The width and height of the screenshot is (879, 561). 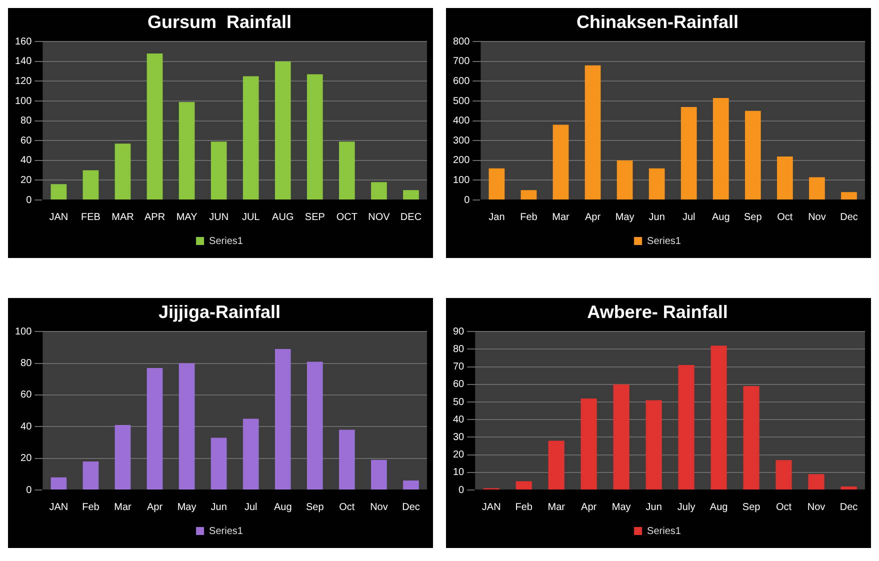 What do you see at coordinates (461, 121) in the screenshot?
I see `y-tick-label: 400` at bounding box center [461, 121].